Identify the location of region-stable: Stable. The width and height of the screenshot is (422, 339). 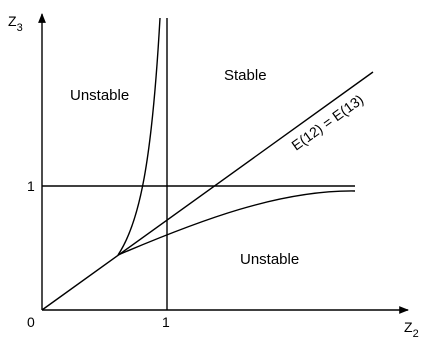
(245, 75).